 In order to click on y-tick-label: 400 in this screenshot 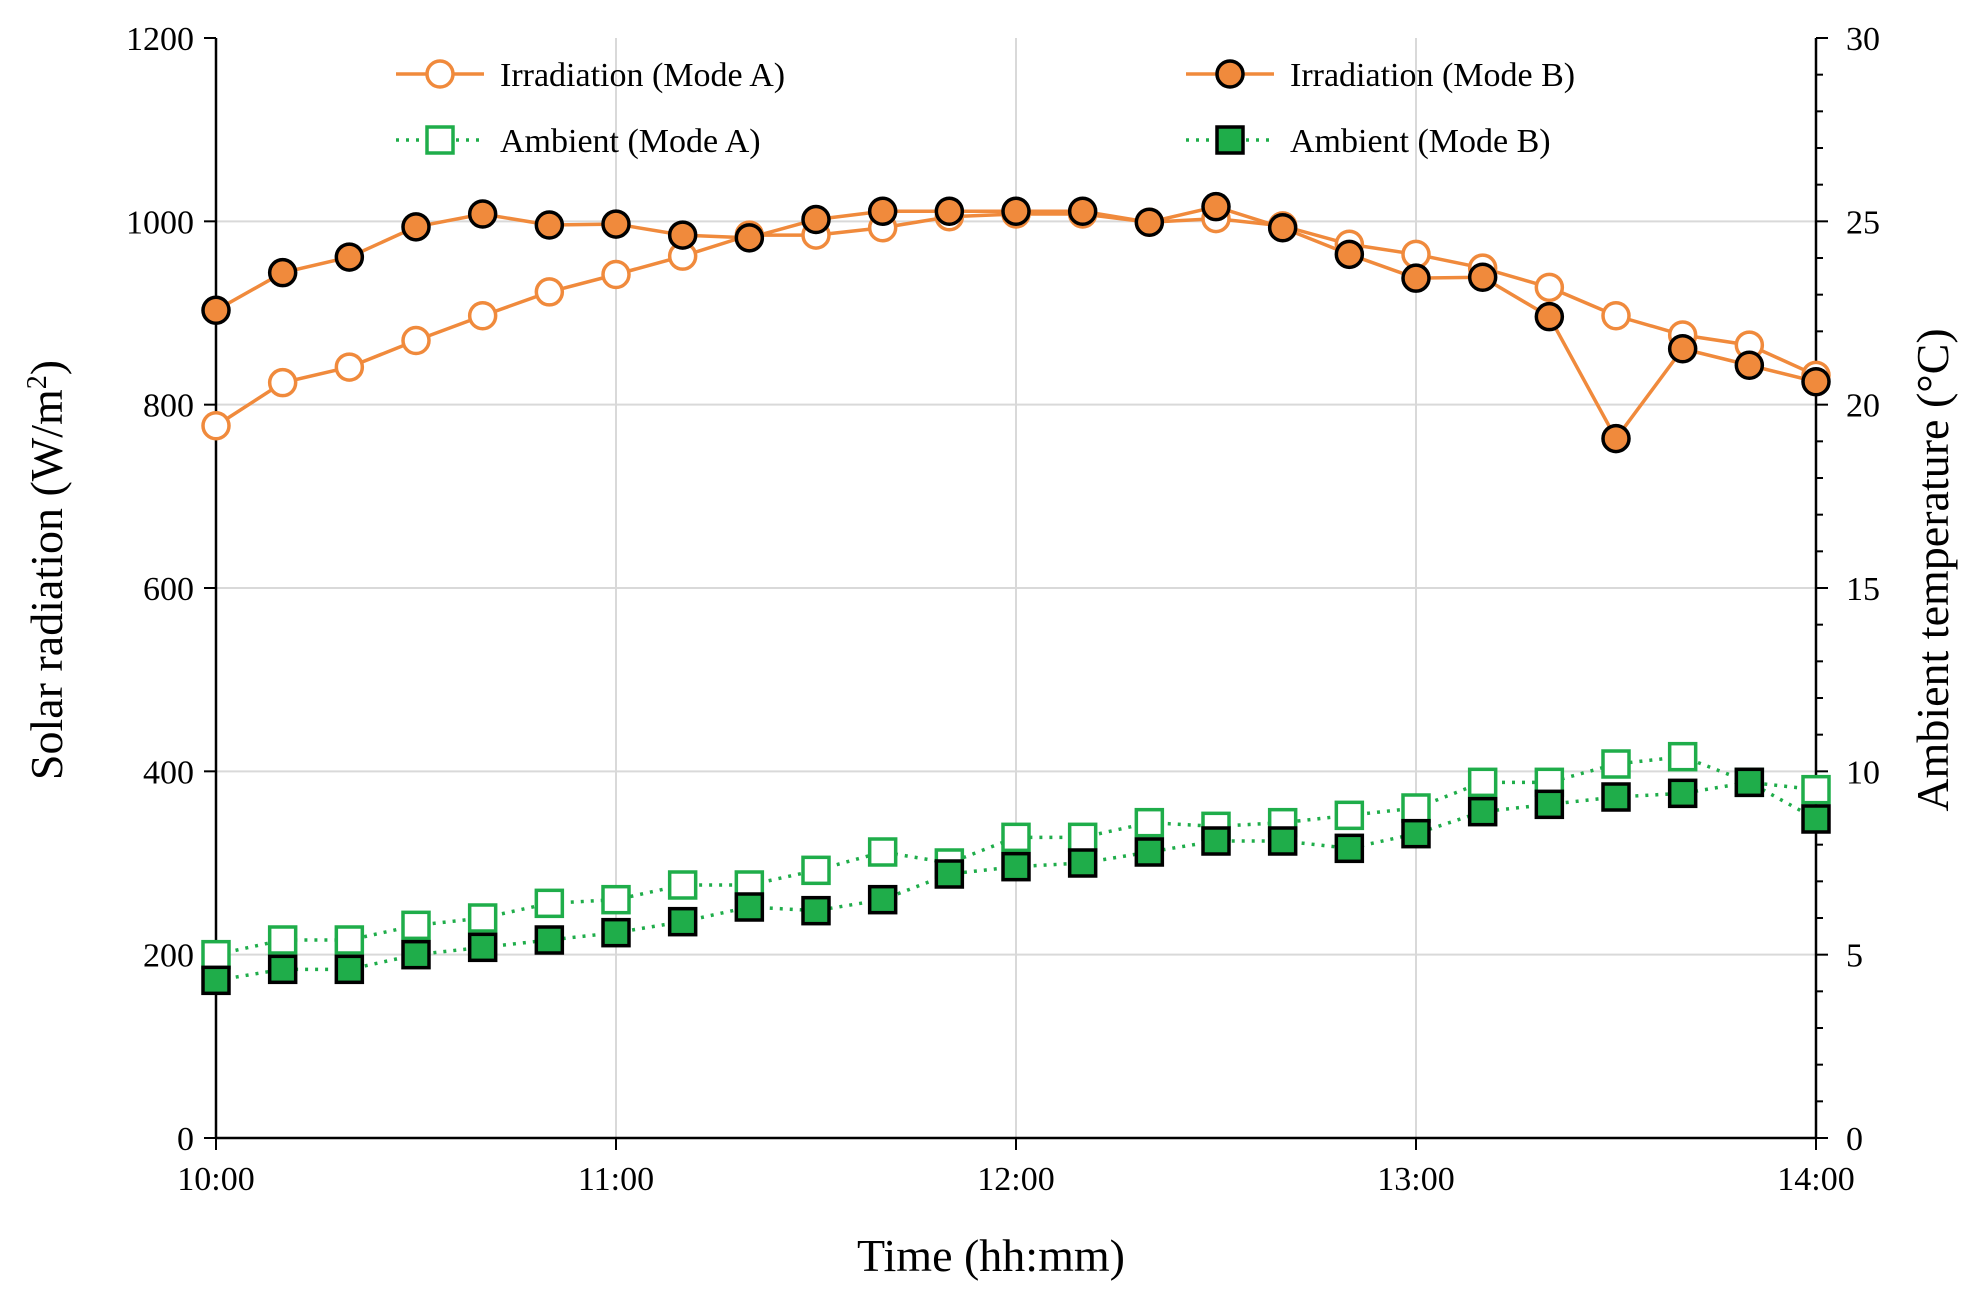, I will do `click(168, 772)`.